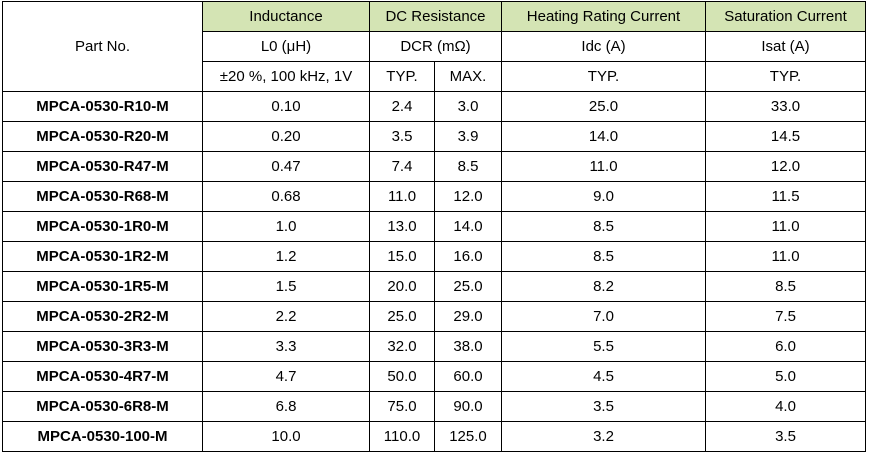 This screenshot has width=869, height=467. I want to click on part-number-cell: MPCA-0530-6R8-M, so click(102, 406).